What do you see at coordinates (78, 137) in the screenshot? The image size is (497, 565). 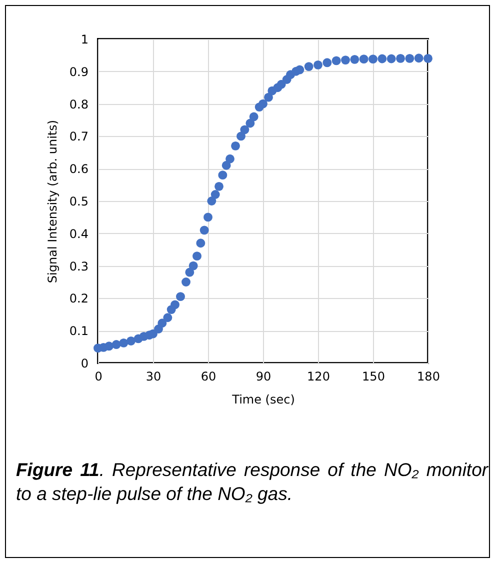 I see `y-tick-label: 0.7` at bounding box center [78, 137].